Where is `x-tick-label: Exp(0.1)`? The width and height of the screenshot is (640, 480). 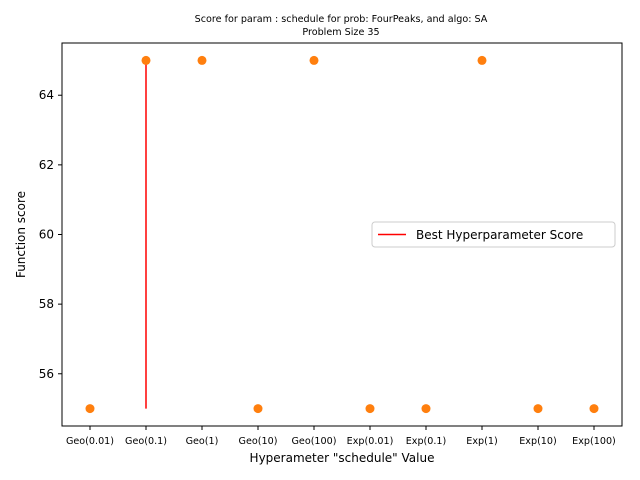 x-tick-label: Exp(0.1) is located at coordinates (426, 441).